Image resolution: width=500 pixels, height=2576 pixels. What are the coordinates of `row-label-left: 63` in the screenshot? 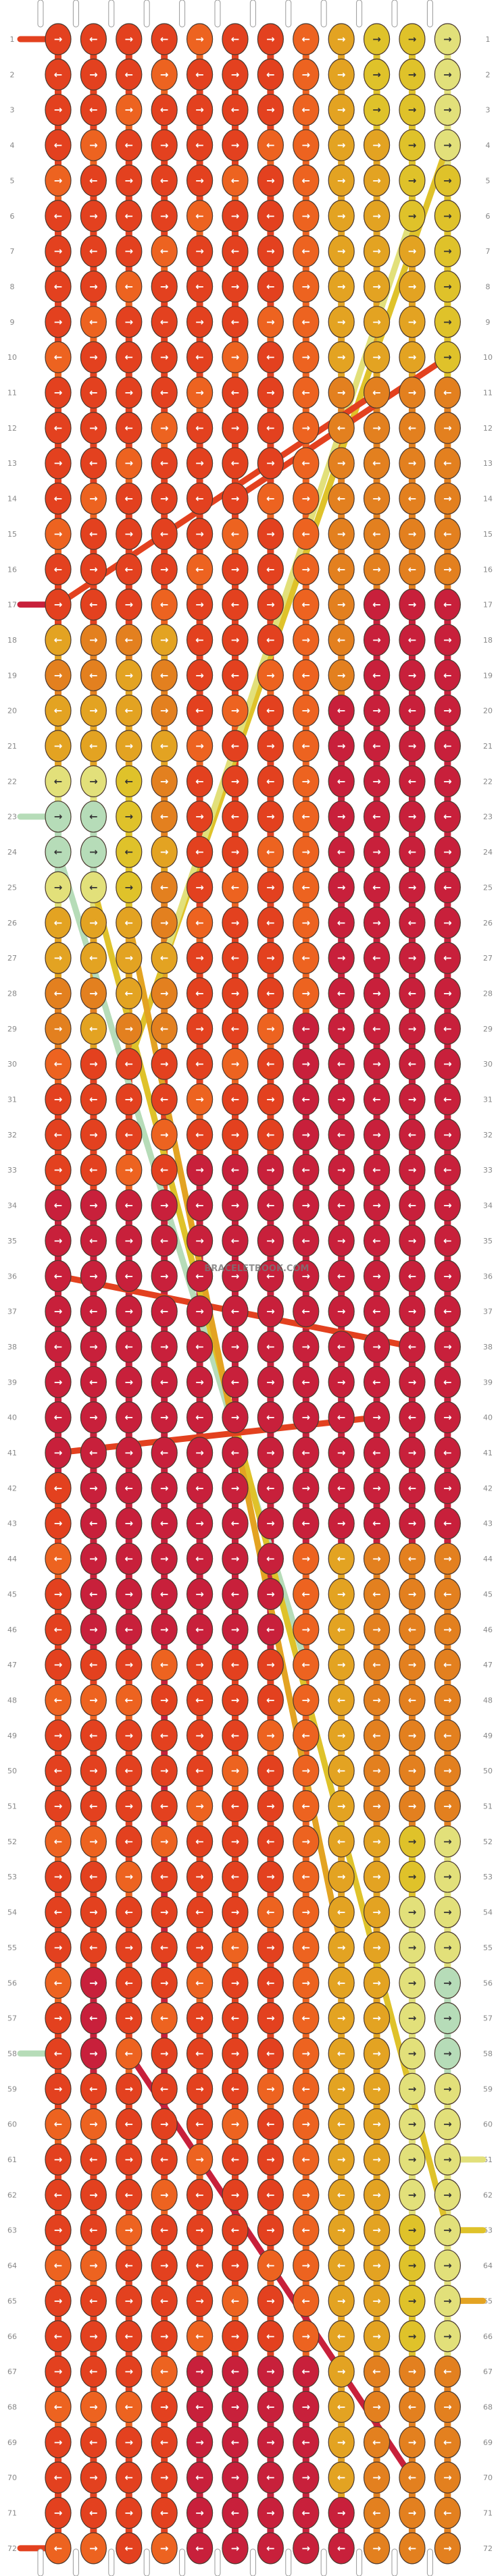 It's located at (12, 2230).